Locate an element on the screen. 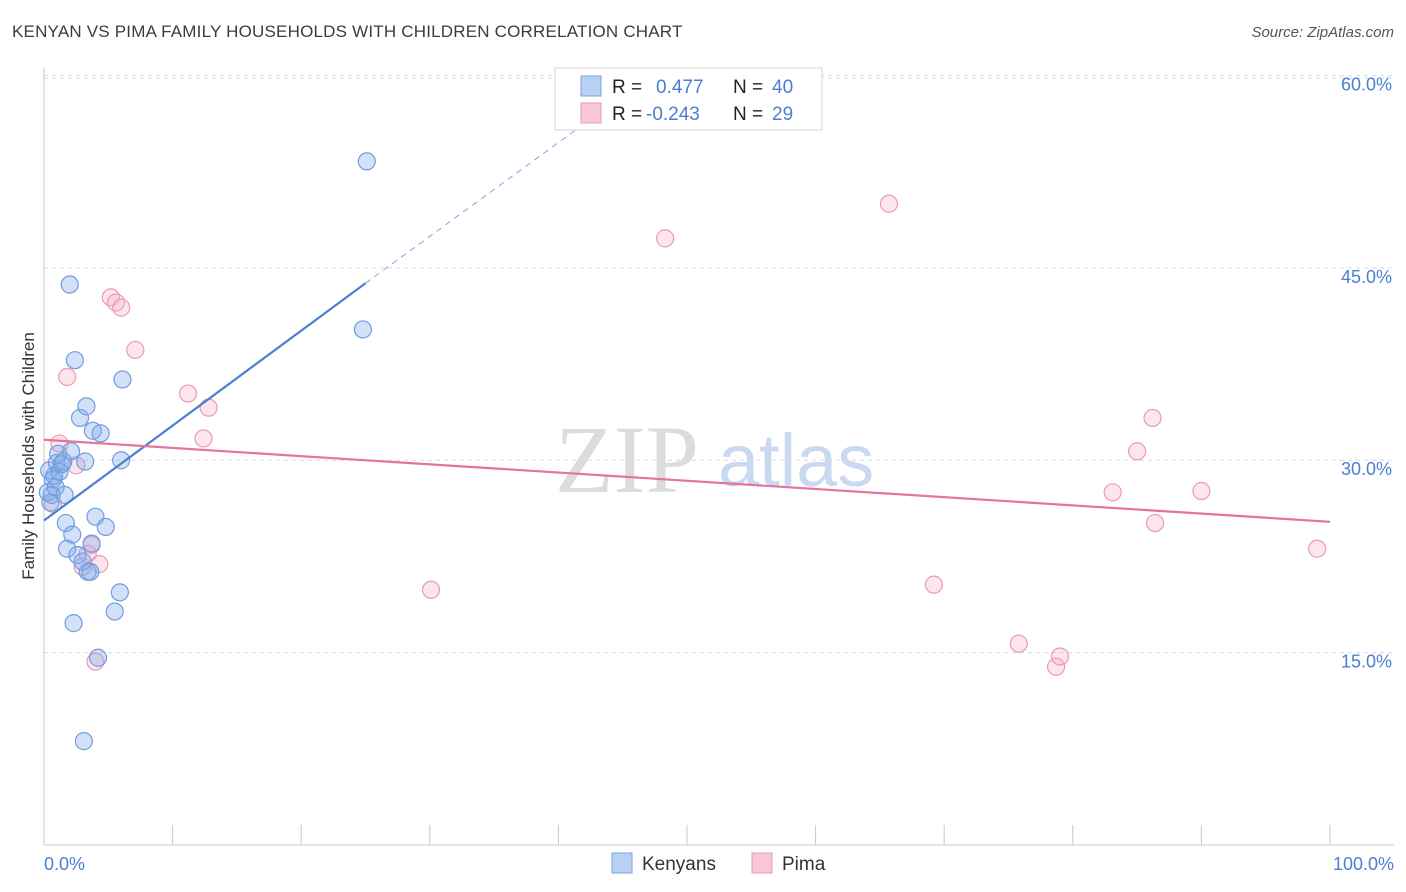  kenyans-r-value: 0.477 is located at coordinates (680, 87).